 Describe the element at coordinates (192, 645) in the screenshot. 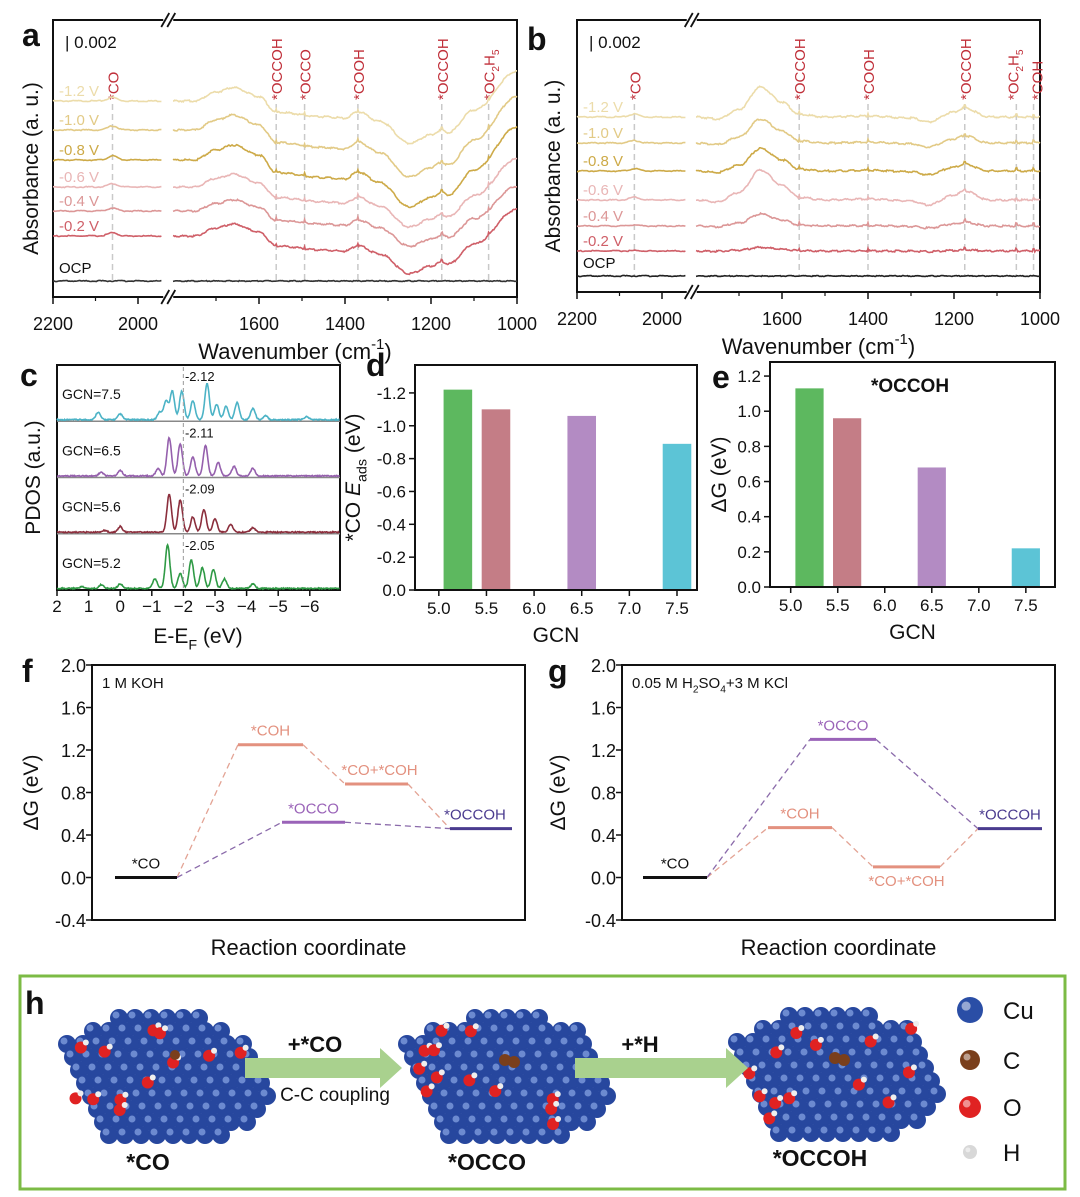

I see `label-part: F` at that location.